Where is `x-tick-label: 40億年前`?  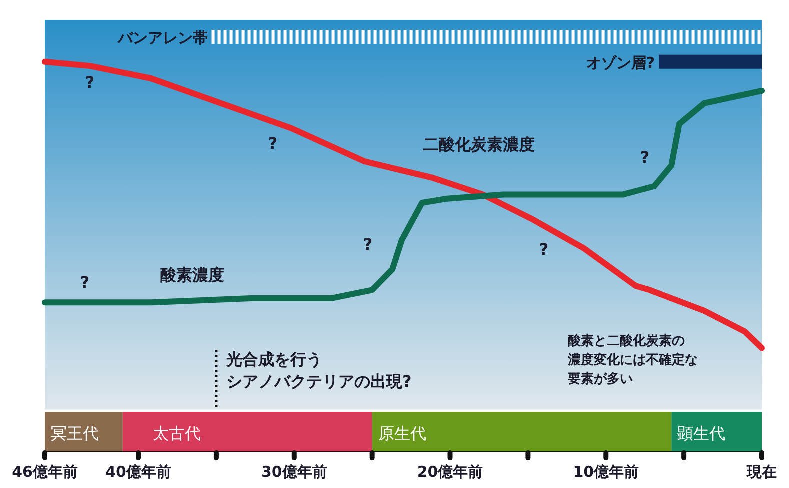
x-tick-label: 40億年前 is located at coordinates (139, 472).